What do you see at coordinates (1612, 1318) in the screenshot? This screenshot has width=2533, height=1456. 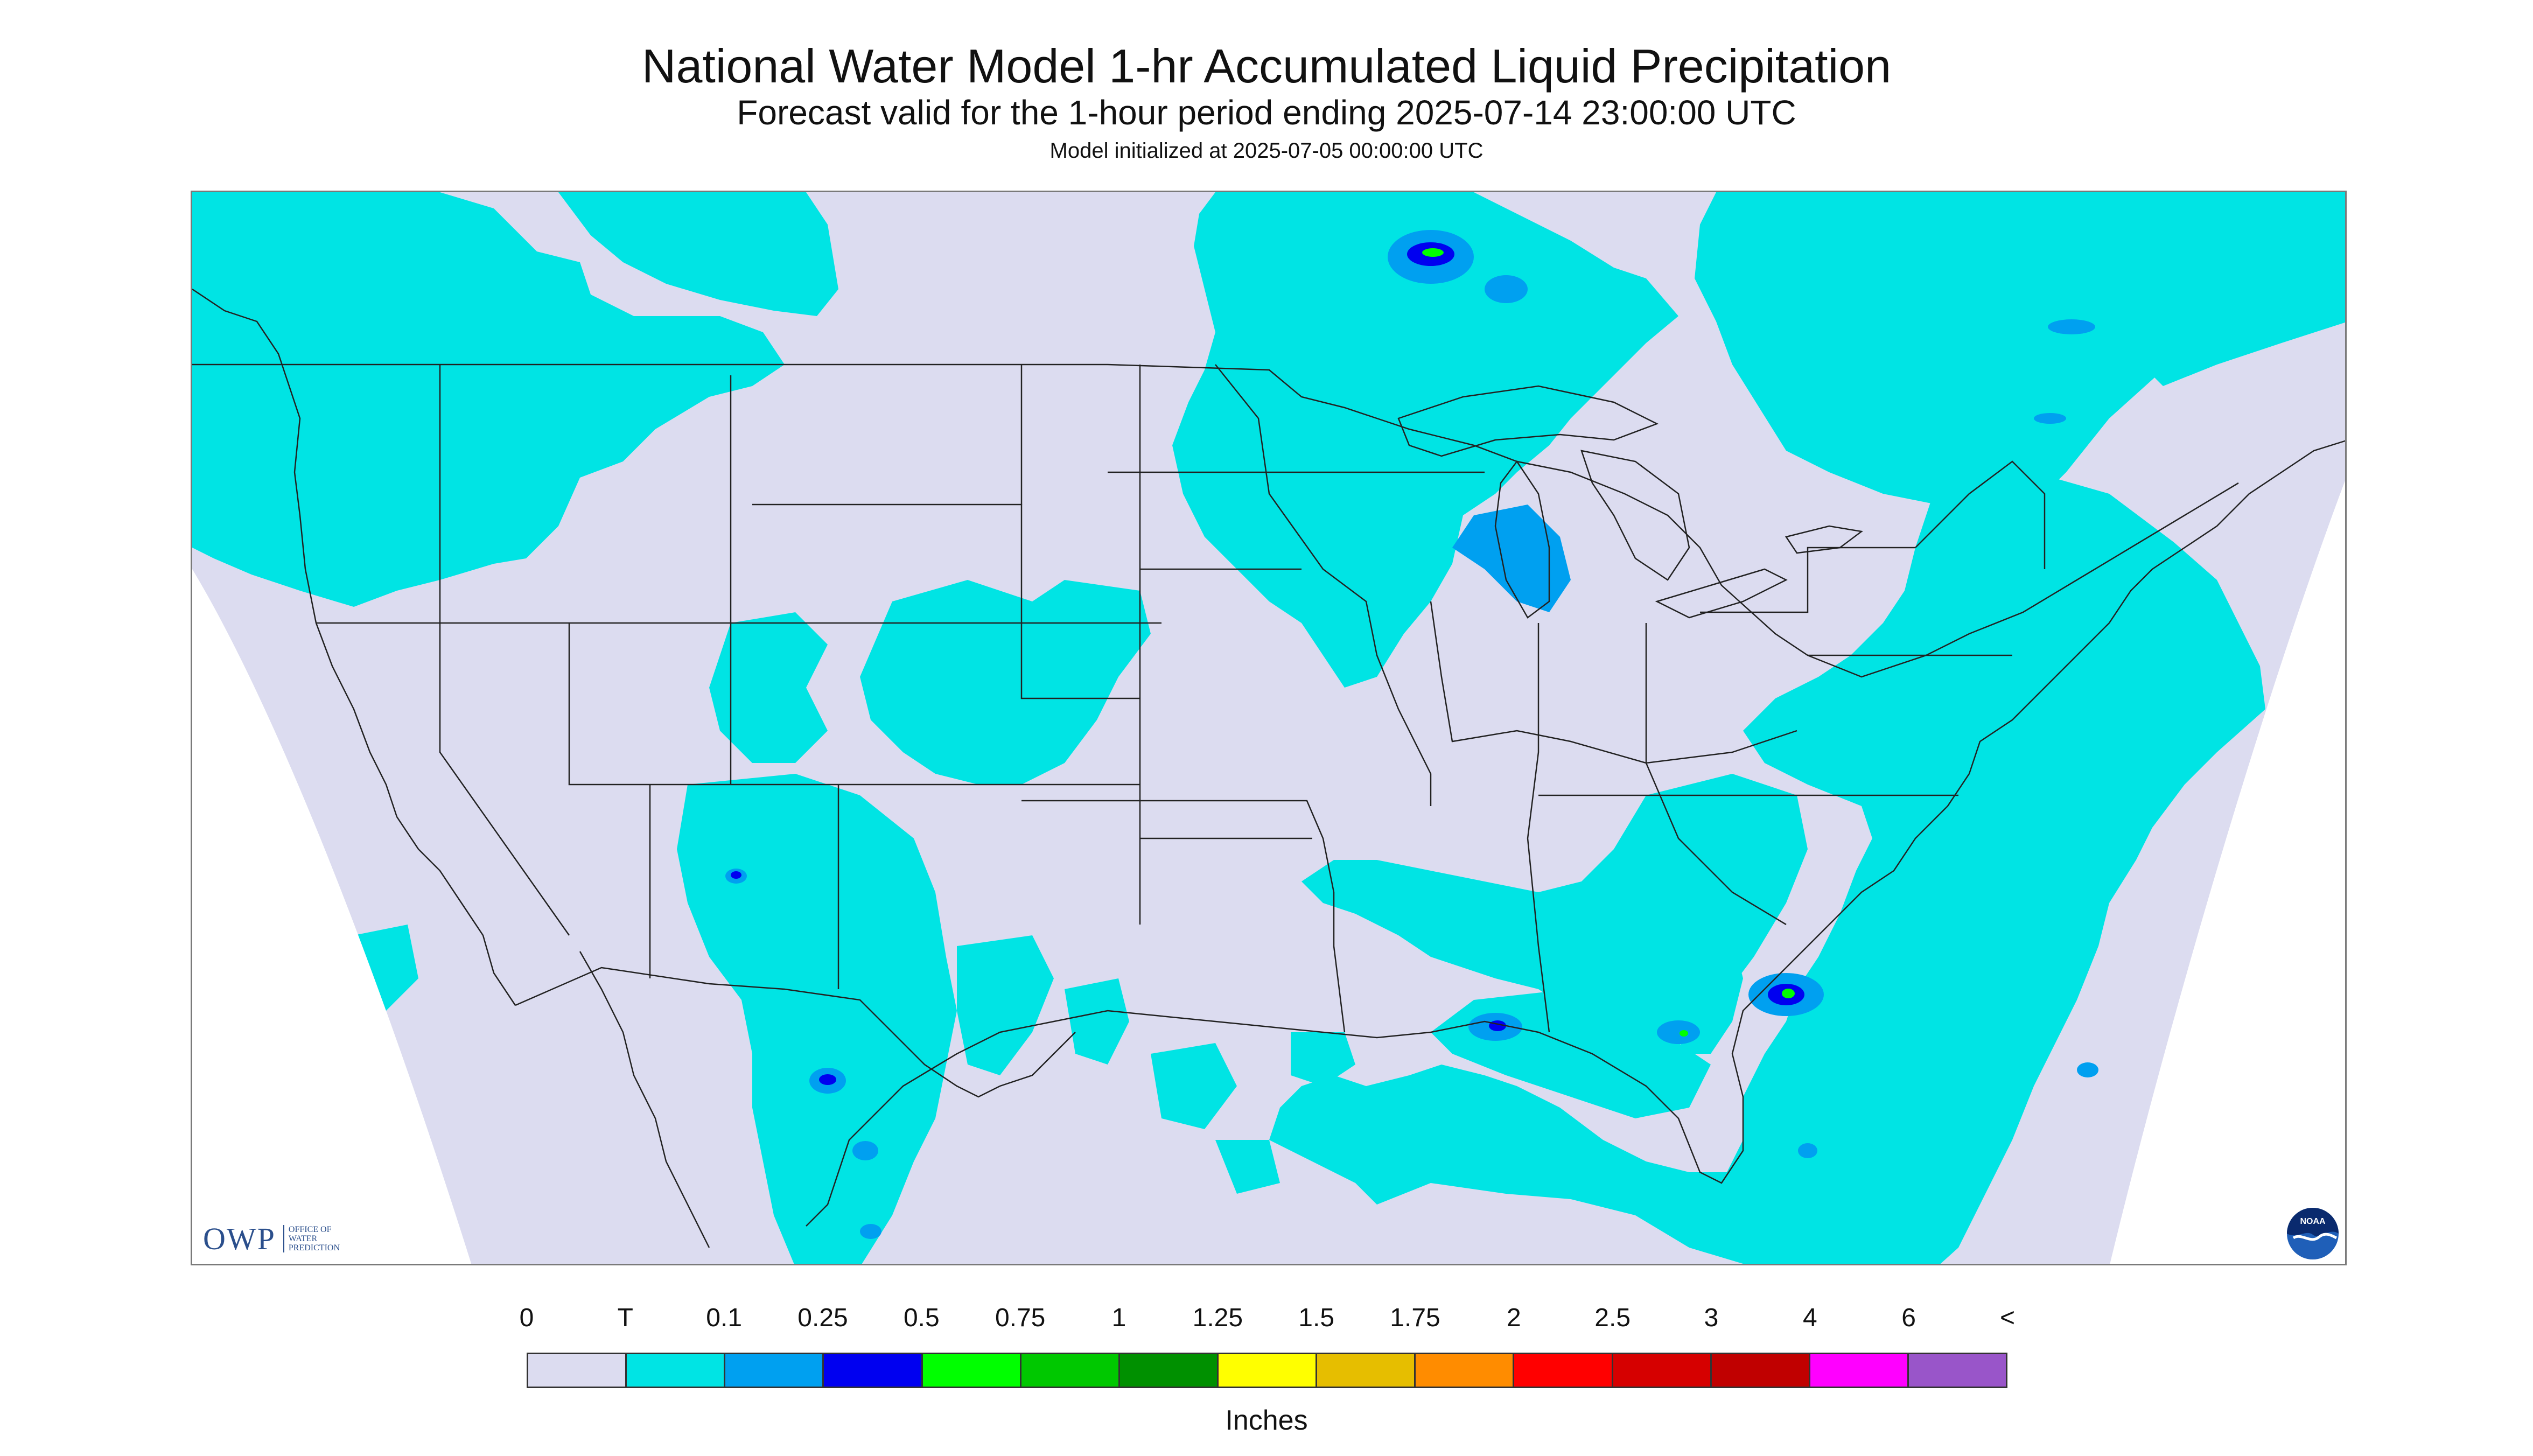 I see `legend-tick-label: 2.5` at bounding box center [1612, 1318].